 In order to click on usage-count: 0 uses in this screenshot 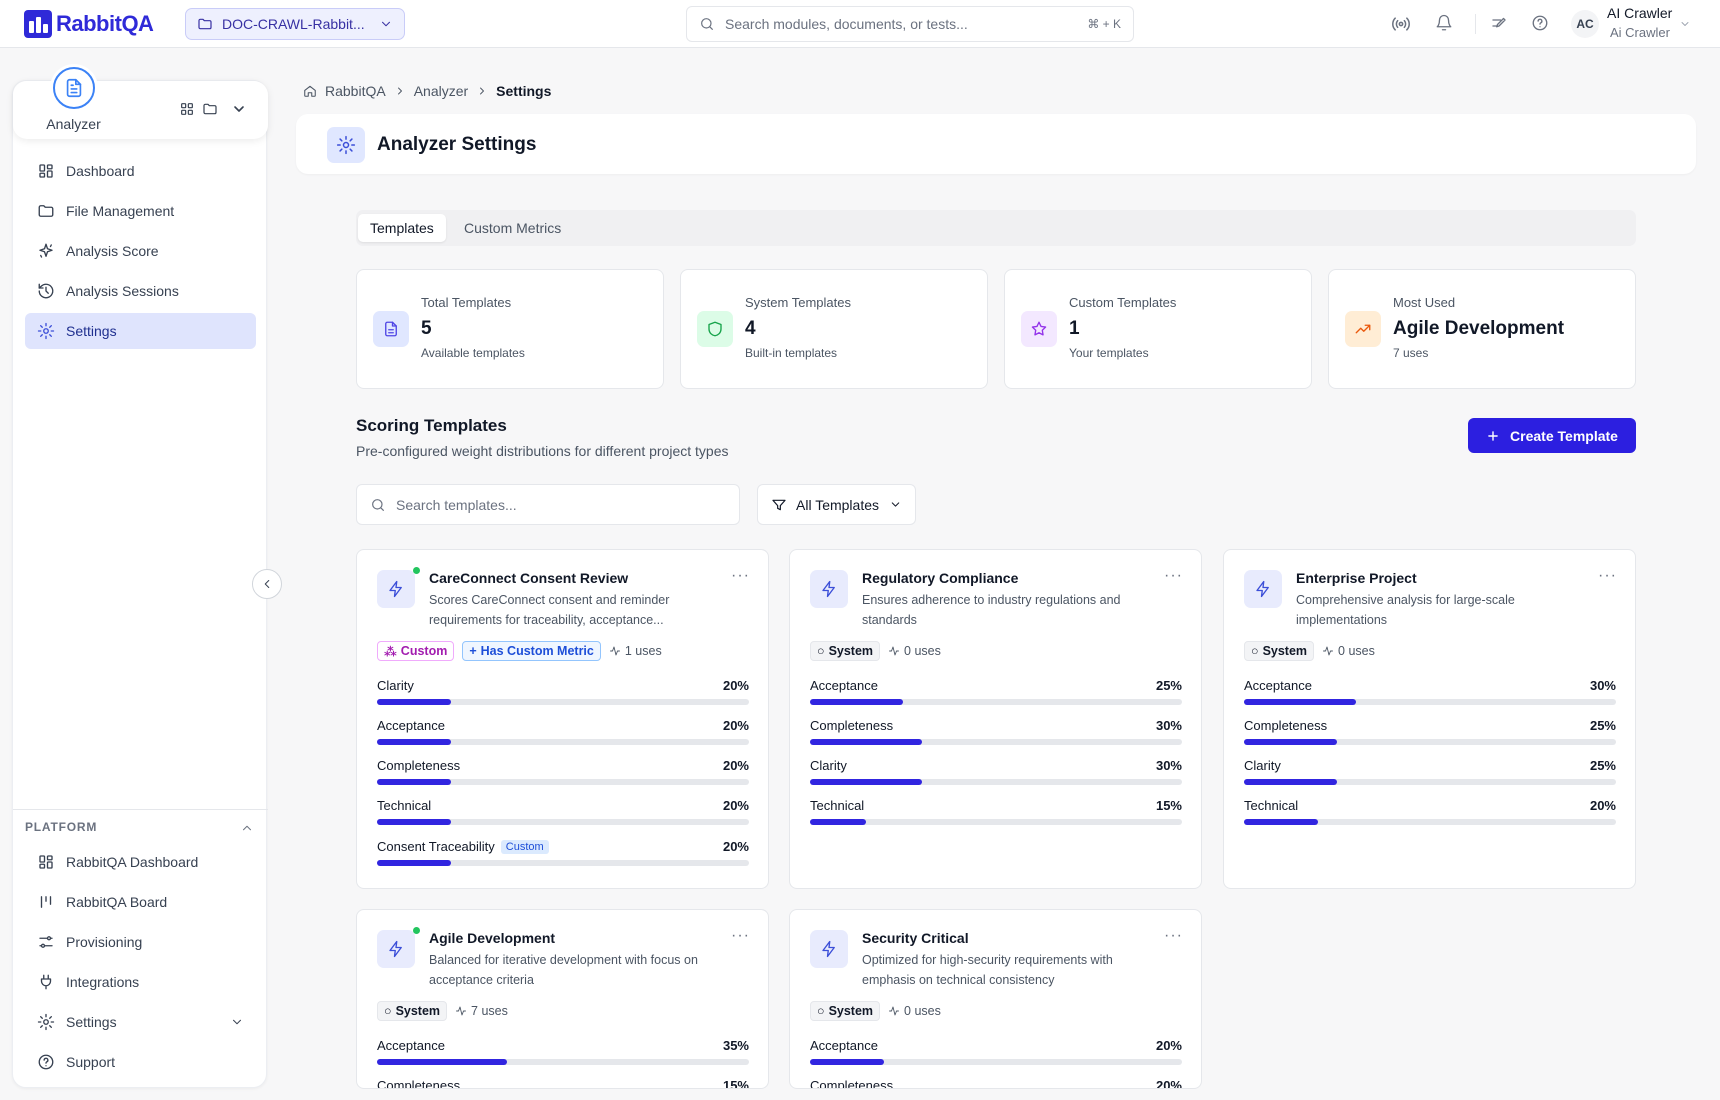, I will do `click(914, 1011)`.